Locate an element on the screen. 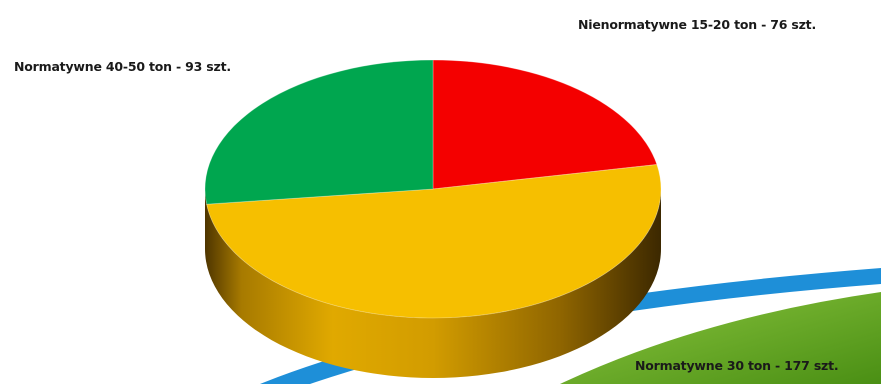 The height and width of the screenshot is (384, 881). slice-label-normatywne-40-50: Normatywne 40-50 ton - 93 szt. is located at coordinates (122, 66).